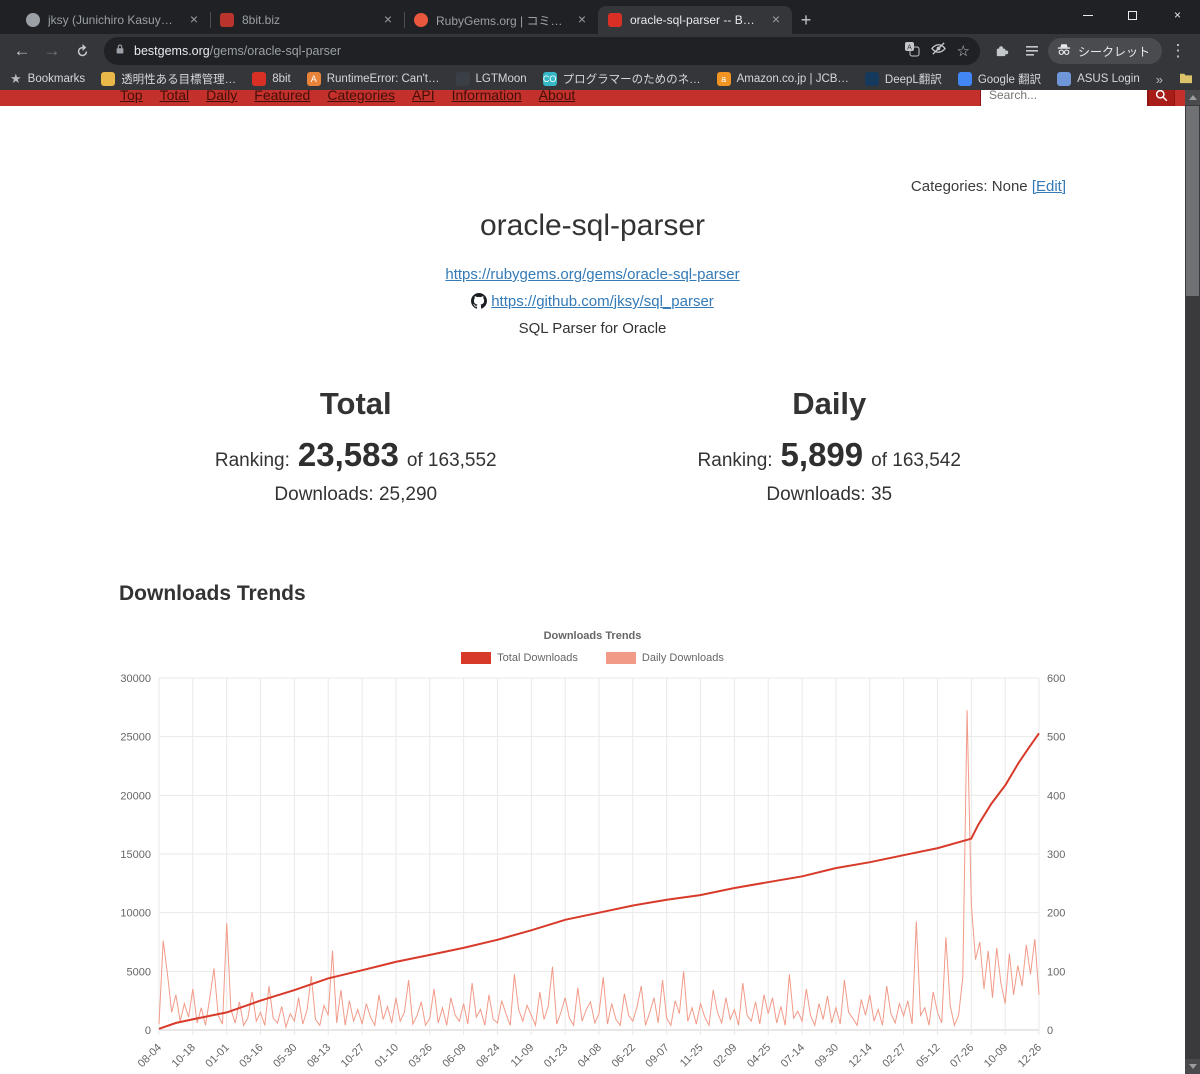  I want to click on categories-label: Categories:, so click(949, 186).